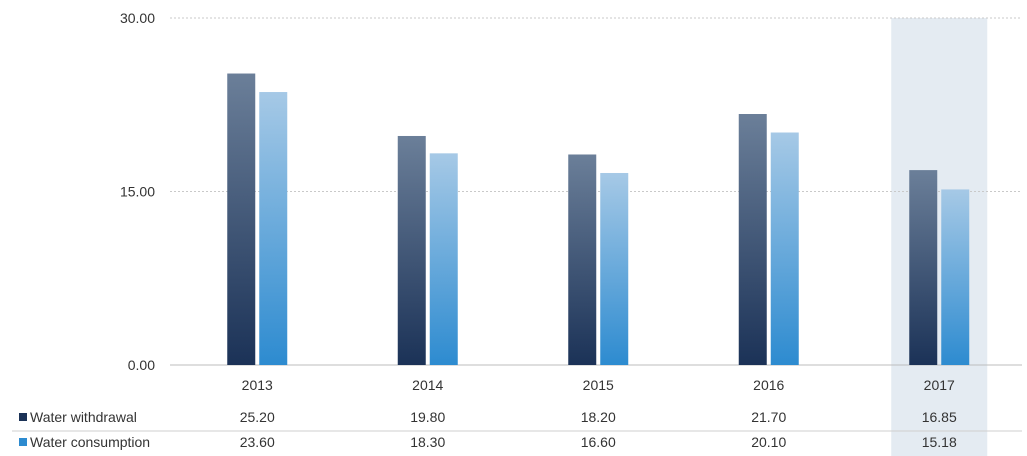  I want to click on bar-consumption-2016, so click(784, 248).